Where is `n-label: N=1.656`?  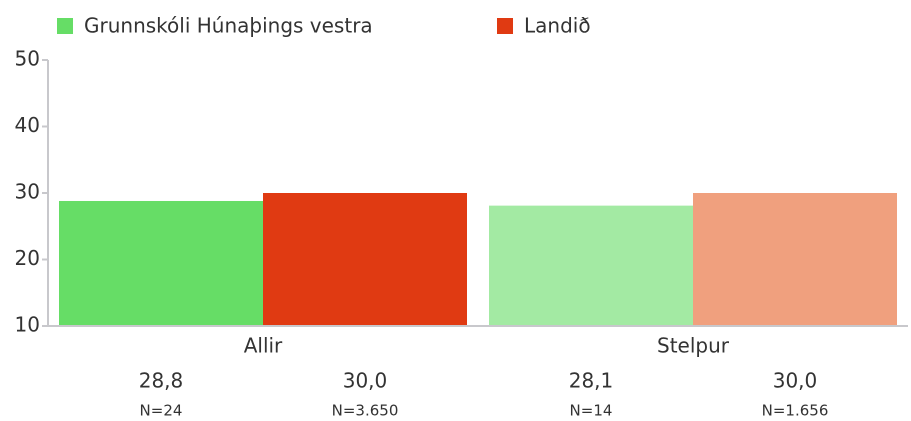 n-label: N=1.656 is located at coordinates (795, 411).